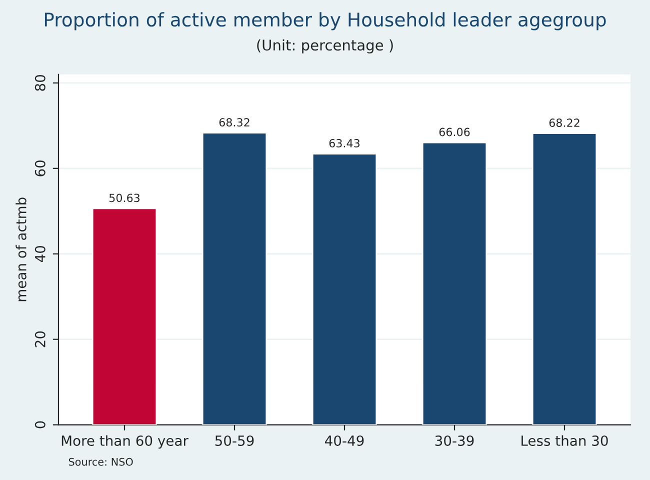  Describe the element at coordinates (40, 339) in the screenshot. I see `y-tick-label: 20` at that location.